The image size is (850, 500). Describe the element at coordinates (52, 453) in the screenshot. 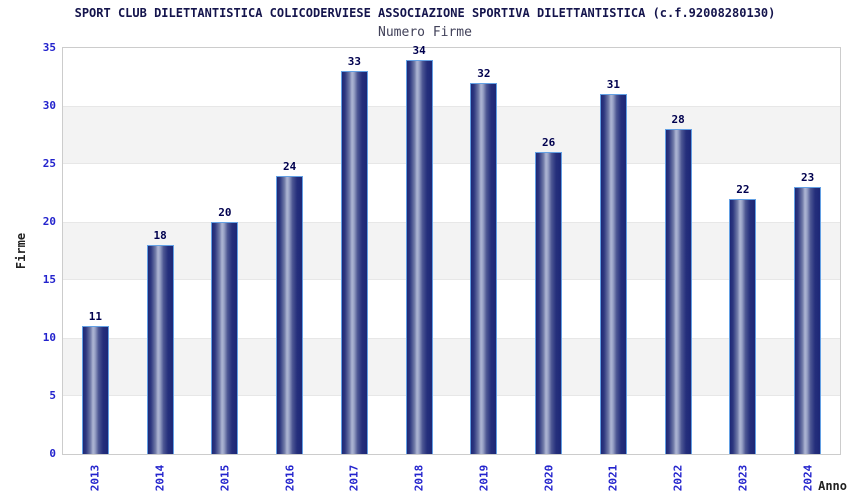

I see `y-tick-label: 0` at that location.